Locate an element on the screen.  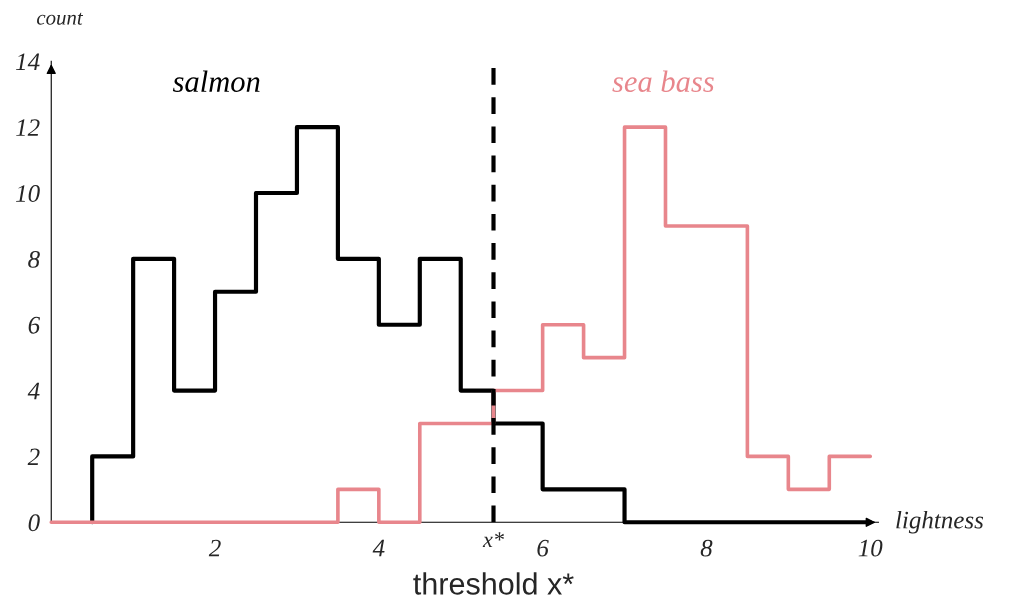
series-label: salmon is located at coordinates (216, 81).